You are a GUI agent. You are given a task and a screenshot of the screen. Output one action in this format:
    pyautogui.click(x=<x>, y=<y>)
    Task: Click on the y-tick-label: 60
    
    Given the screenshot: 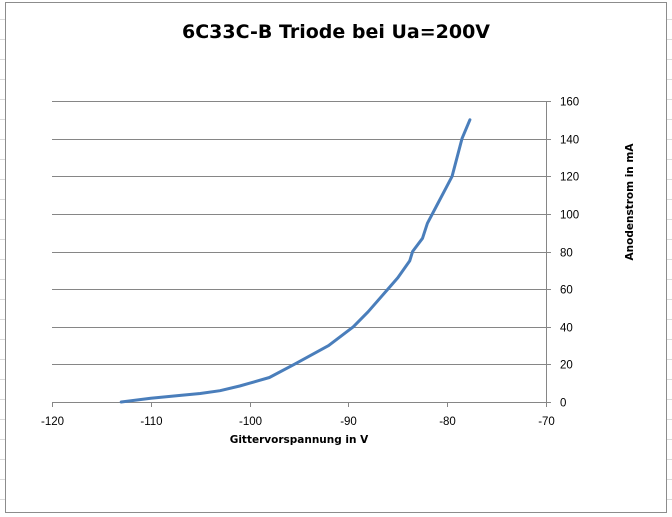 What is the action you would take?
    pyautogui.click(x=566, y=291)
    